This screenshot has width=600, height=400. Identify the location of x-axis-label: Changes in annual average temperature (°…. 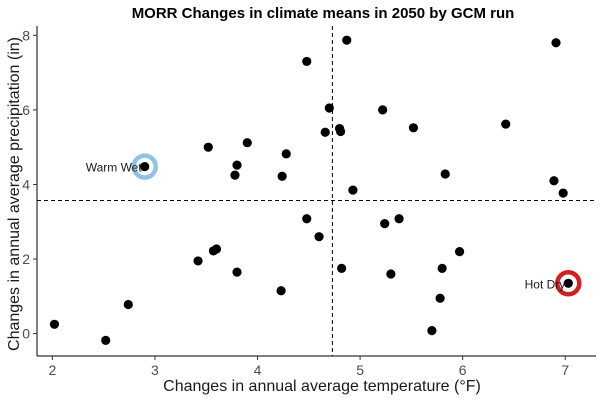
(322, 386).